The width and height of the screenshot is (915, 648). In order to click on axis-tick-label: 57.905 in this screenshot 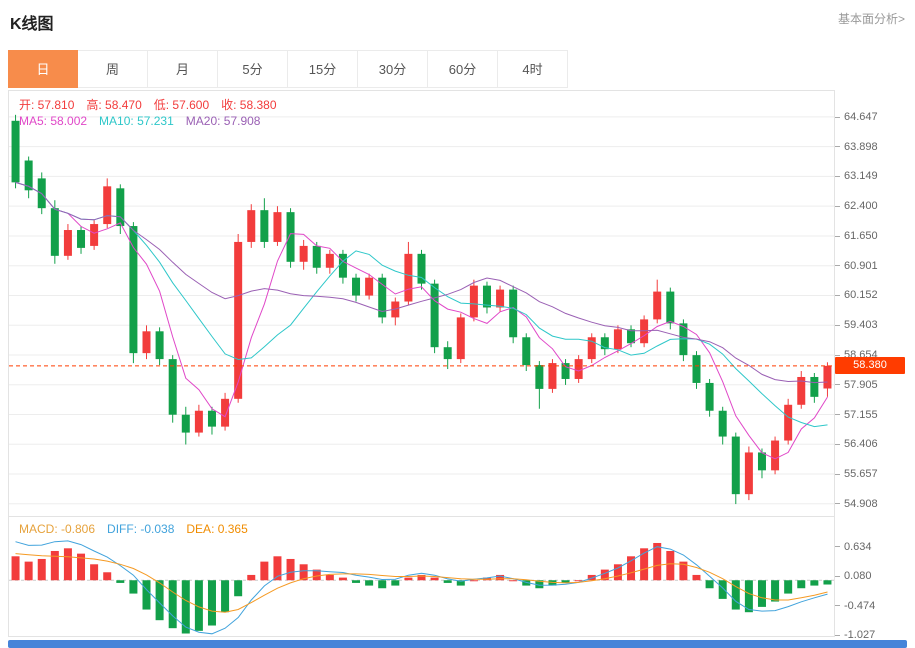, I will do `click(856, 385)`.